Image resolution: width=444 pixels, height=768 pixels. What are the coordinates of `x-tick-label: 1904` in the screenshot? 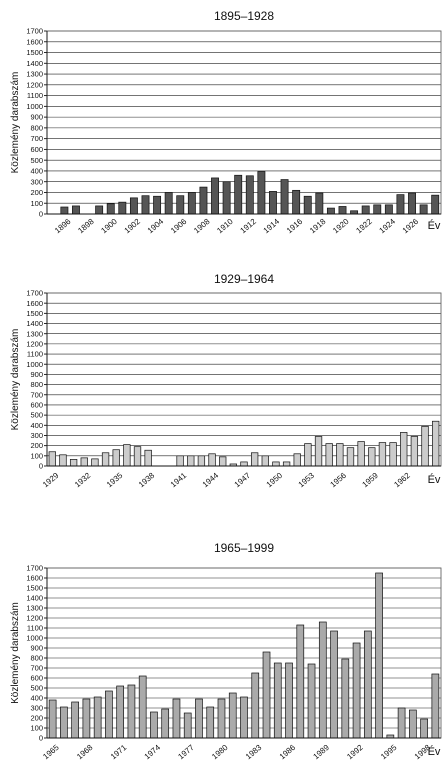 It's located at (156, 226).